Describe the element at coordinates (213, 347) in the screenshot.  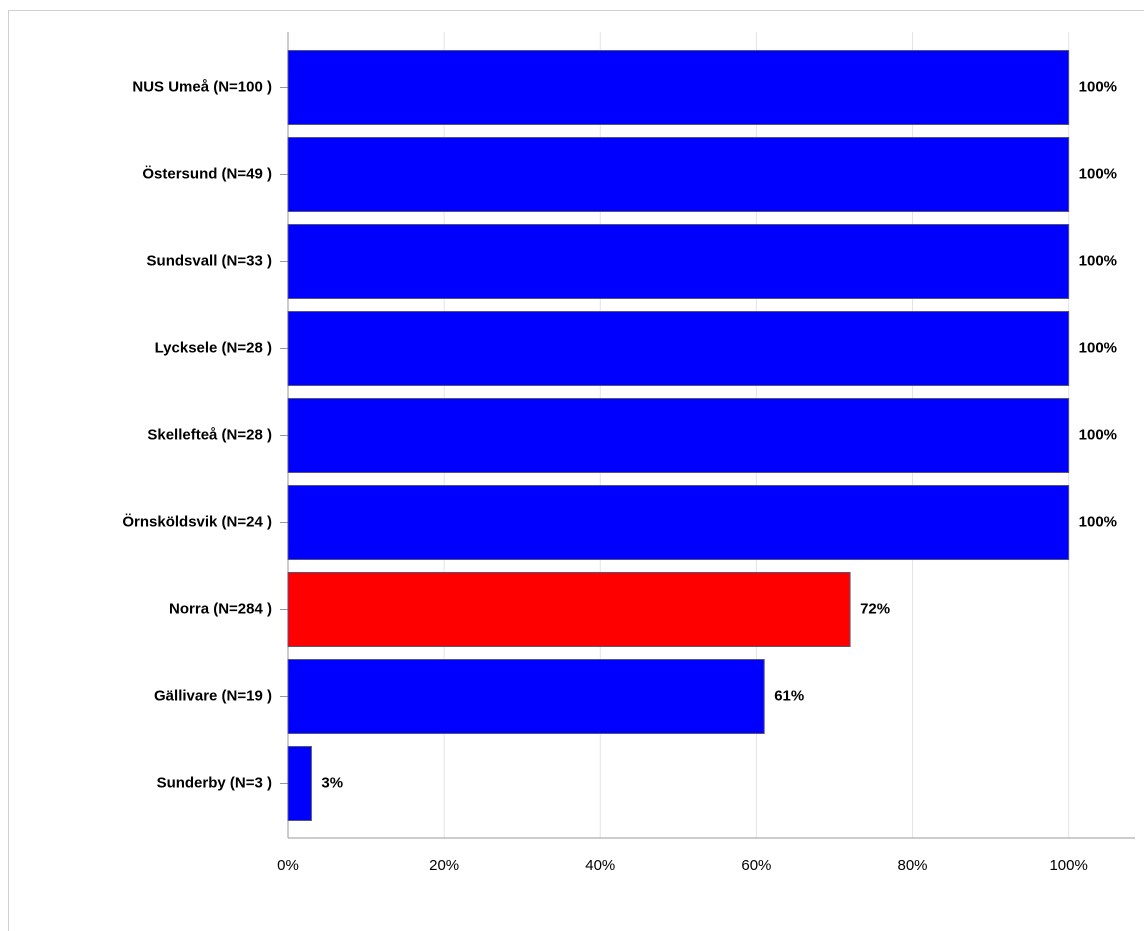
I see `y-tick-label: Lycksele (N=28 )` at that location.